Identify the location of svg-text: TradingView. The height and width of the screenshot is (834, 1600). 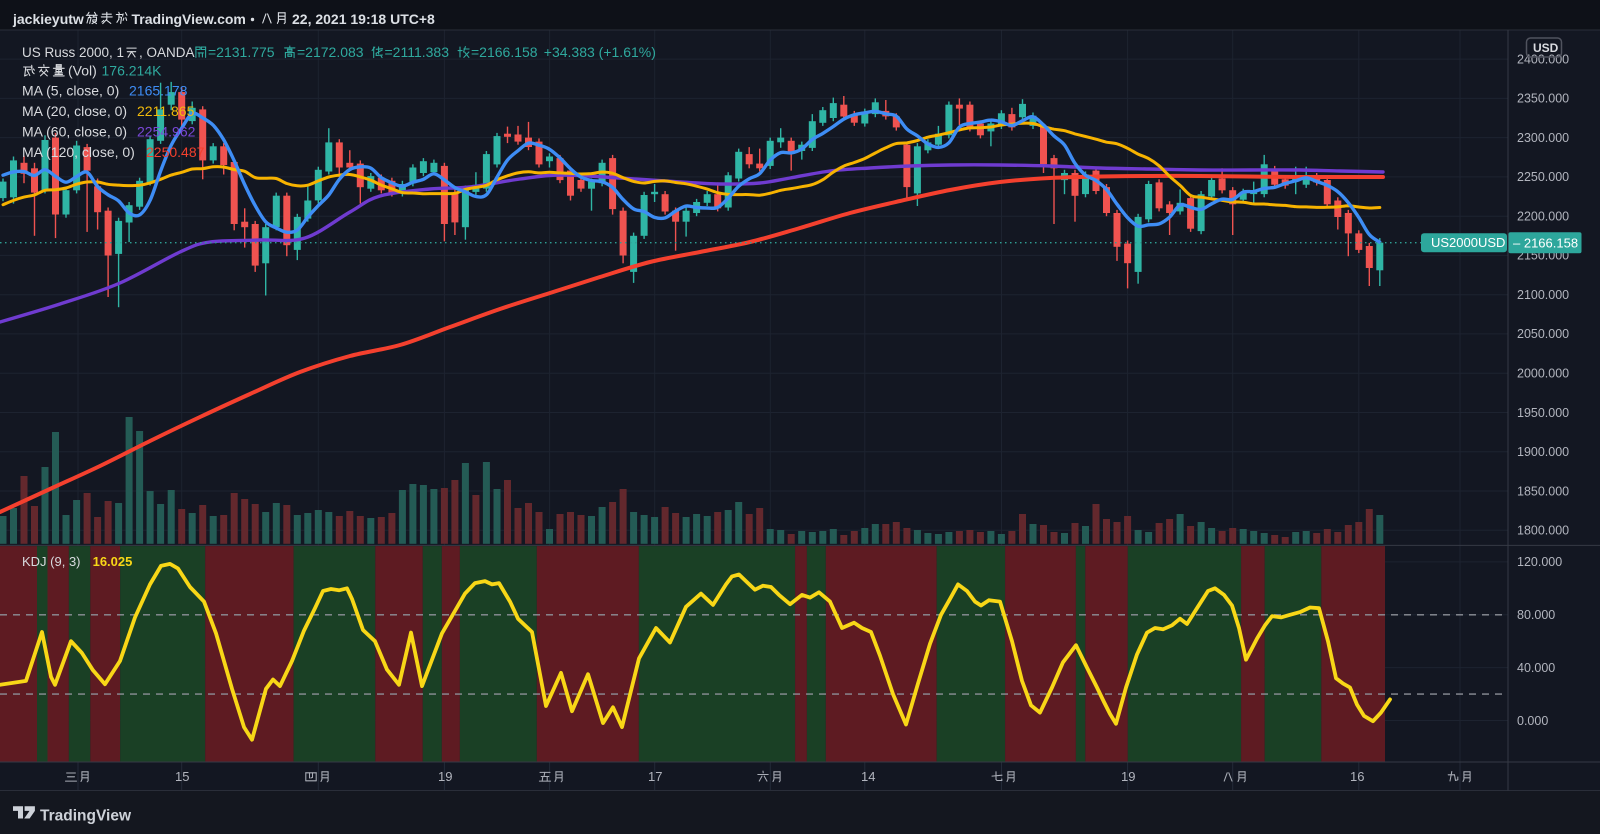
(86, 816).